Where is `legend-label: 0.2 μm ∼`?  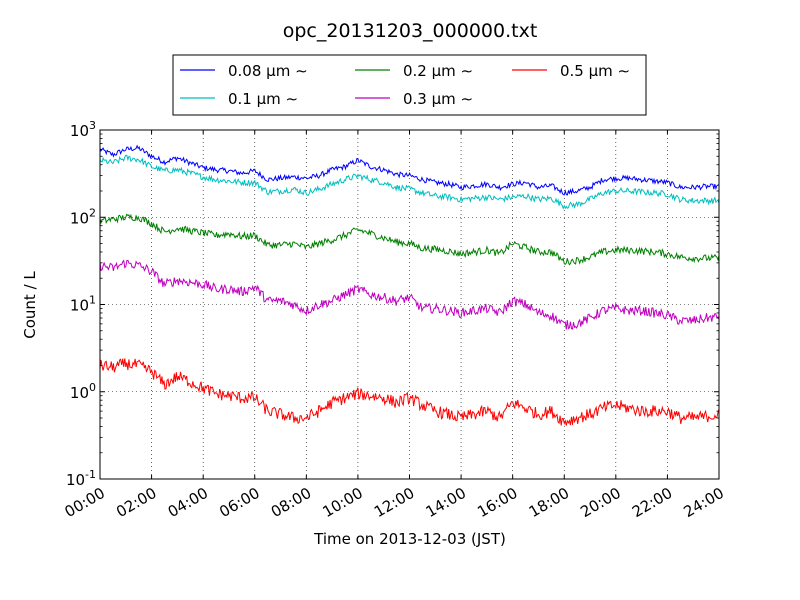
legend-label: 0.2 μm ∼ is located at coordinates (438, 71).